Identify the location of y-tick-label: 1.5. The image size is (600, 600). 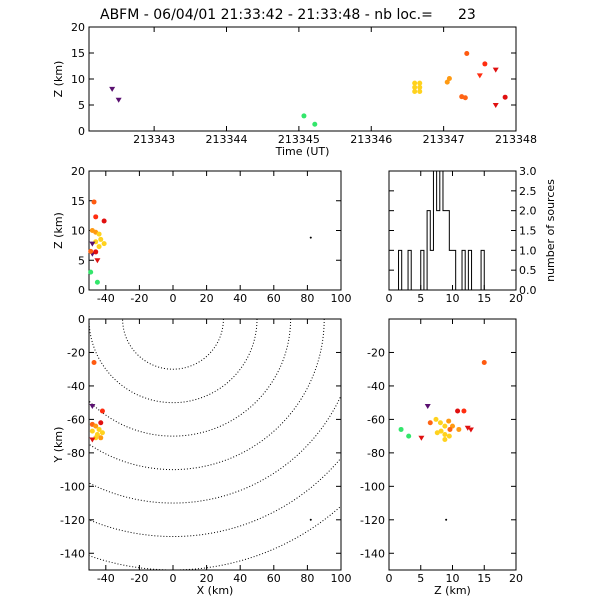
(528, 231).